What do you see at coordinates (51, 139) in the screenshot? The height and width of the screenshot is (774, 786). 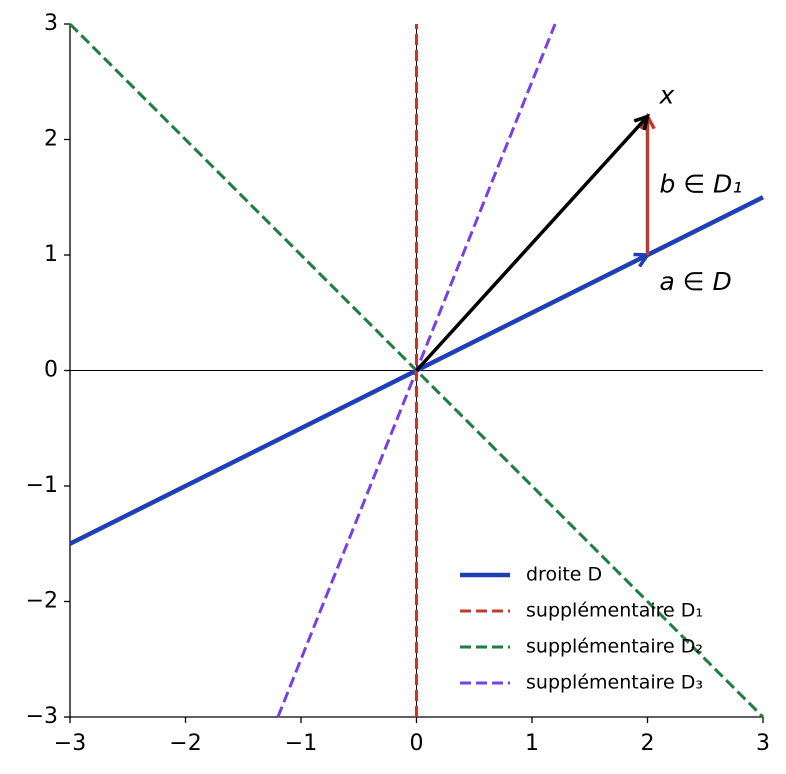 I see `y-tick-label: 2` at bounding box center [51, 139].